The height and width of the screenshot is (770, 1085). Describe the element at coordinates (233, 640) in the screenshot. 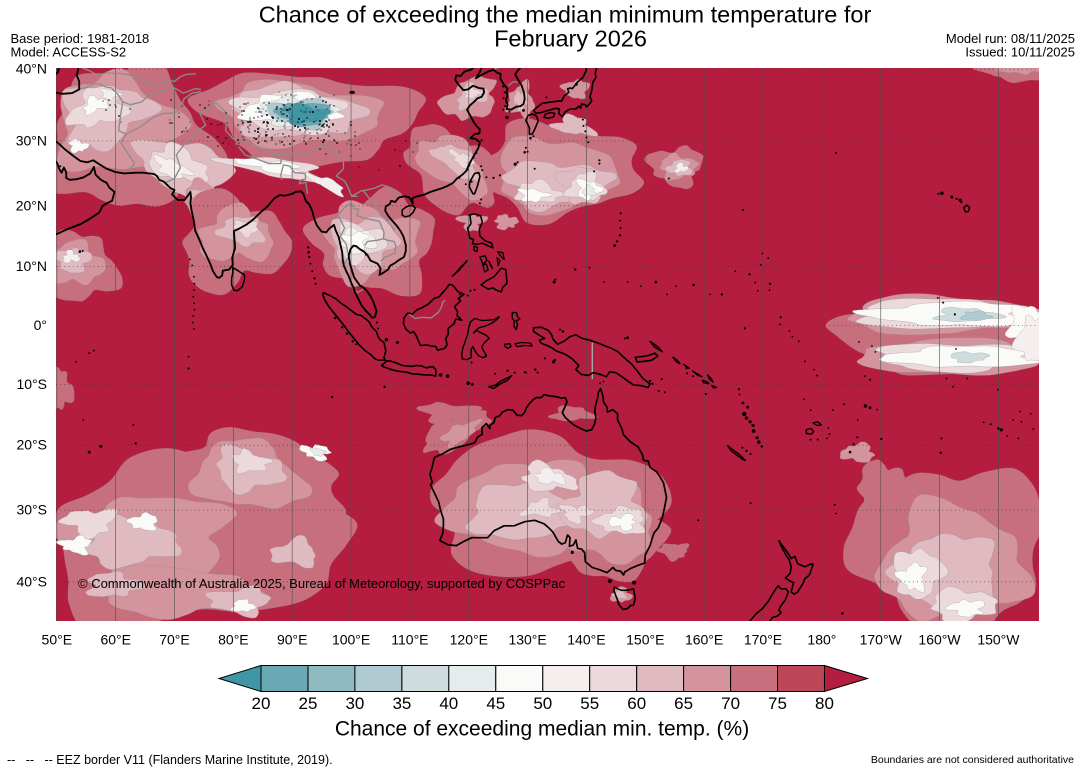

I see `svg-text: 80°E` at that location.